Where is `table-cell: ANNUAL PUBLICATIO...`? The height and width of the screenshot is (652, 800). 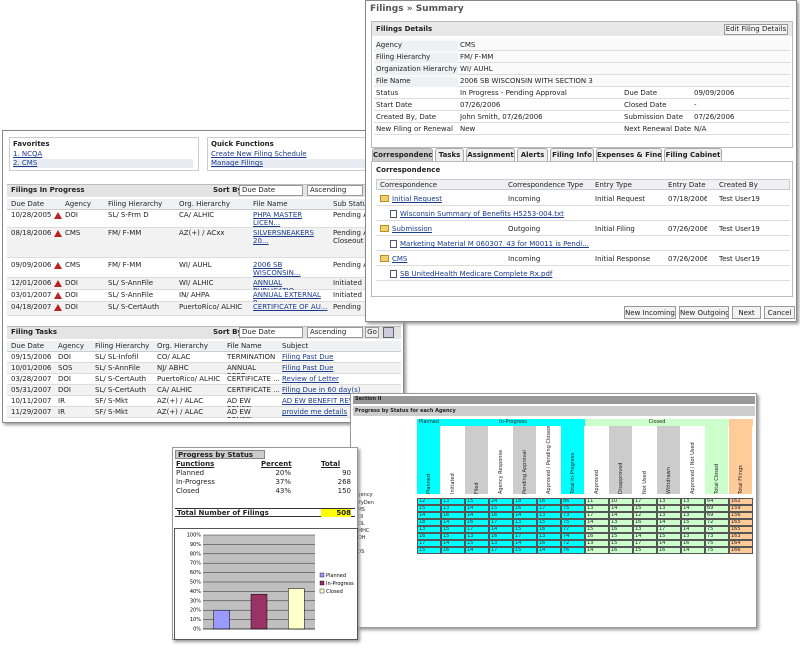
table-cell: ANNUAL PUBLICATIO... is located at coordinates (277, 284).